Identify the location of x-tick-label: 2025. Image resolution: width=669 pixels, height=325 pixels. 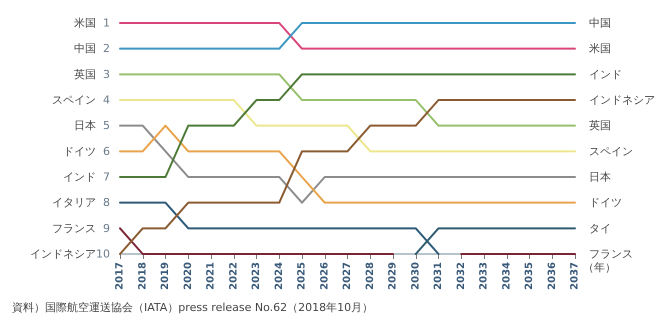
(302, 276).